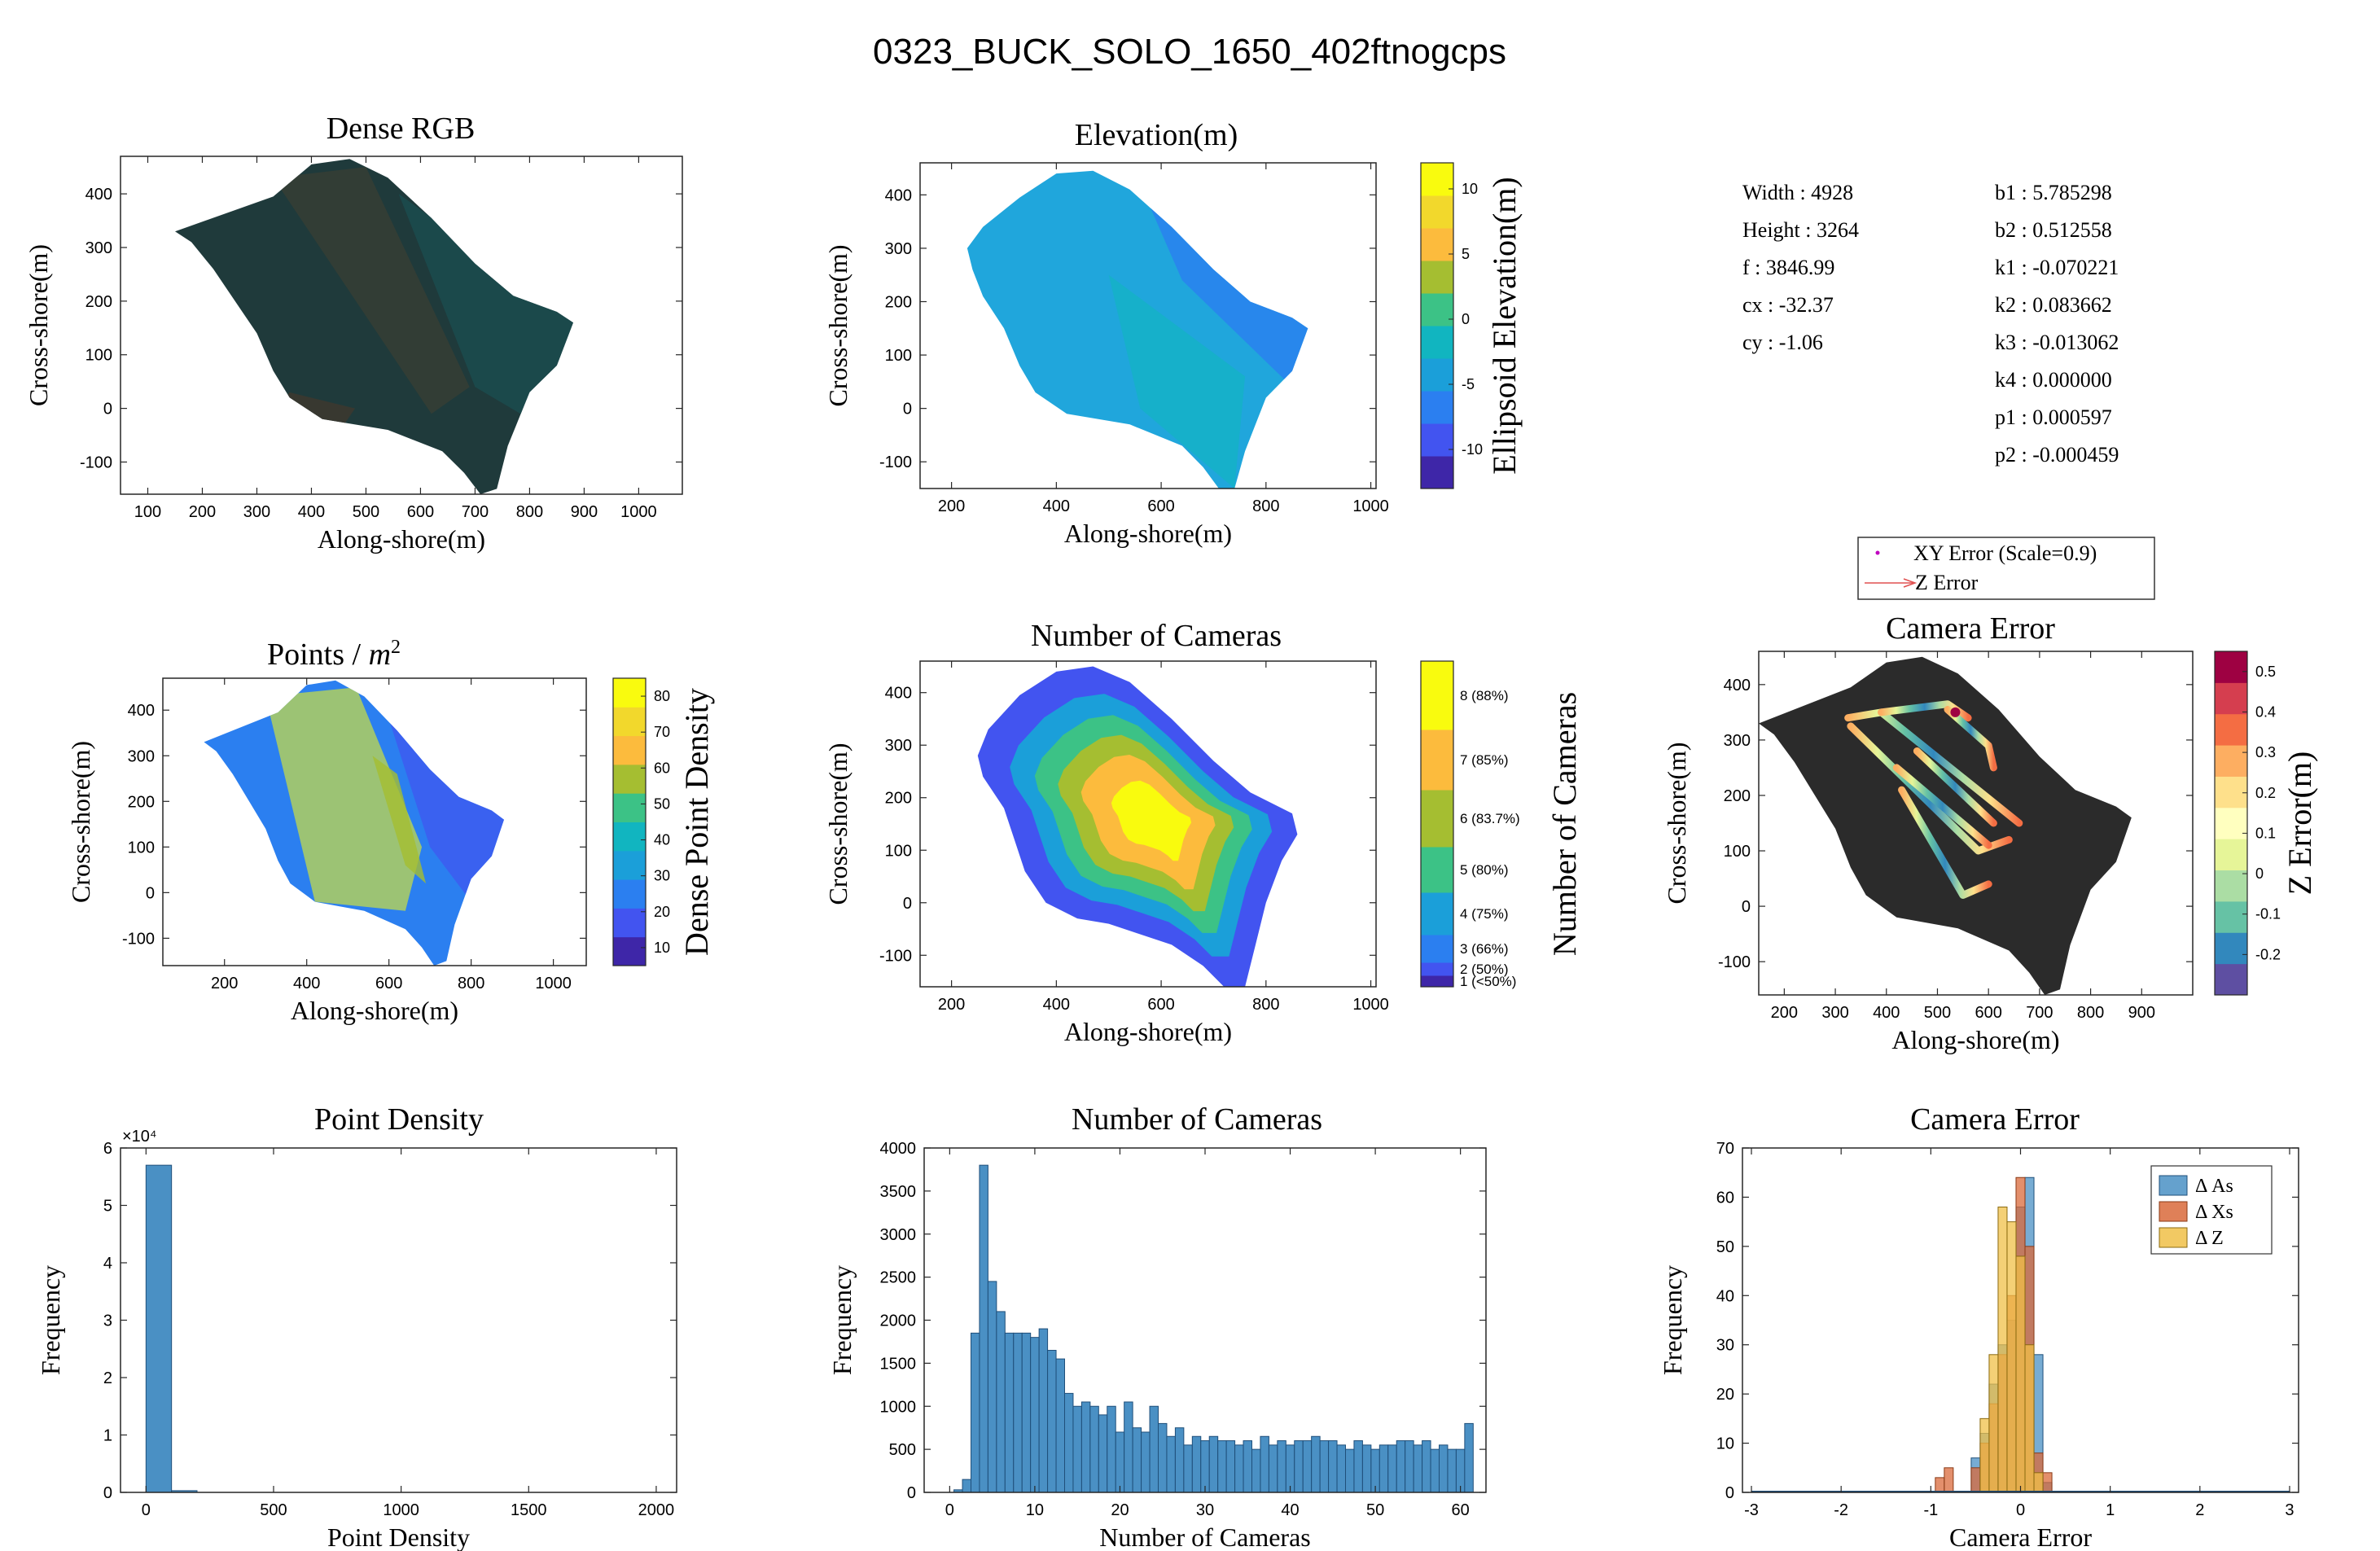 This screenshot has width=2380, height=1551. What do you see at coordinates (898, 1321) in the screenshot?
I see `hist-num-cameras-ytick-label: 2000` at bounding box center [898, 1321].